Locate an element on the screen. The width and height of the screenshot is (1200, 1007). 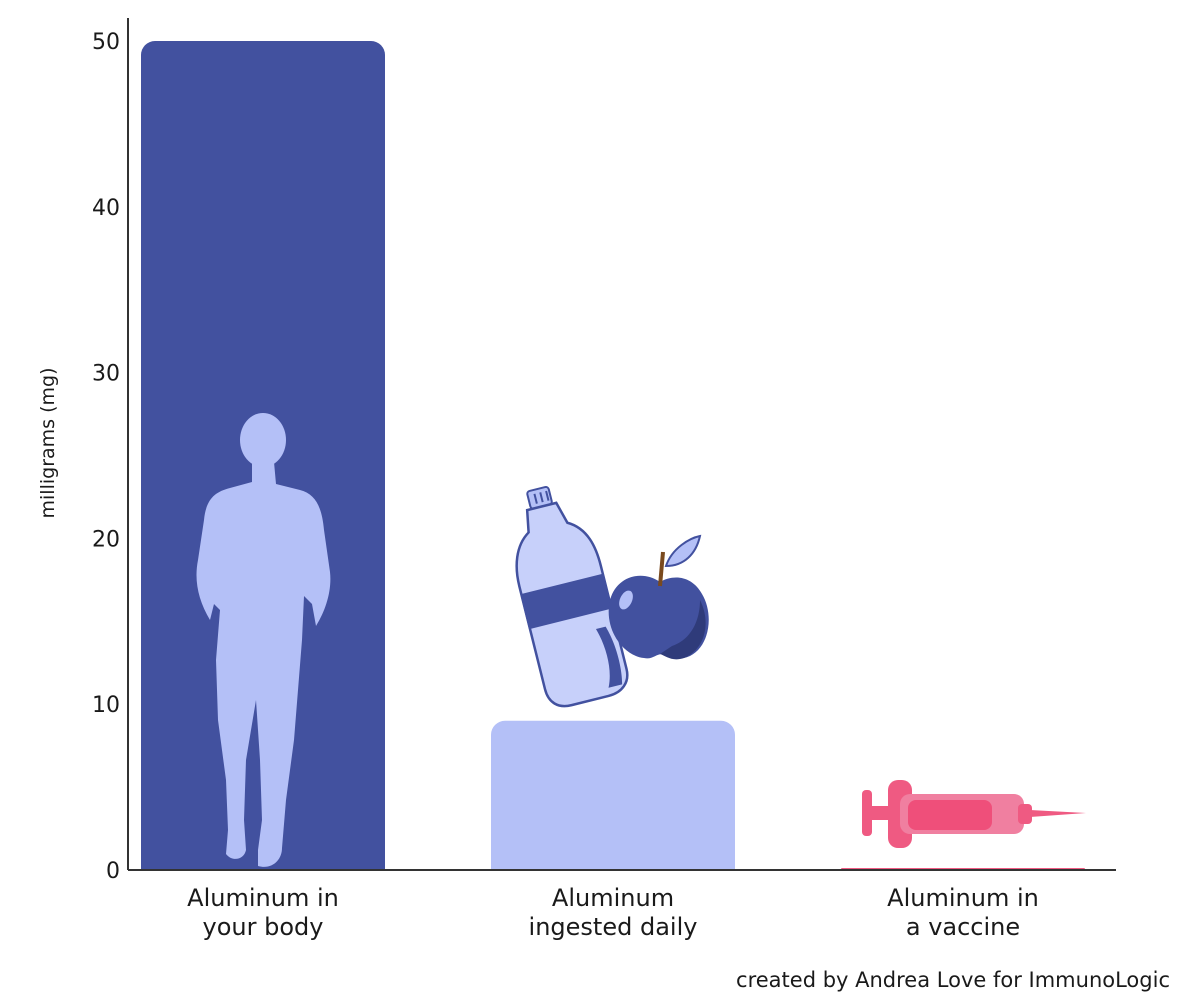
credit-text: created by Andrea Love for ImmunoLogic is located at coordinates (953, 980).